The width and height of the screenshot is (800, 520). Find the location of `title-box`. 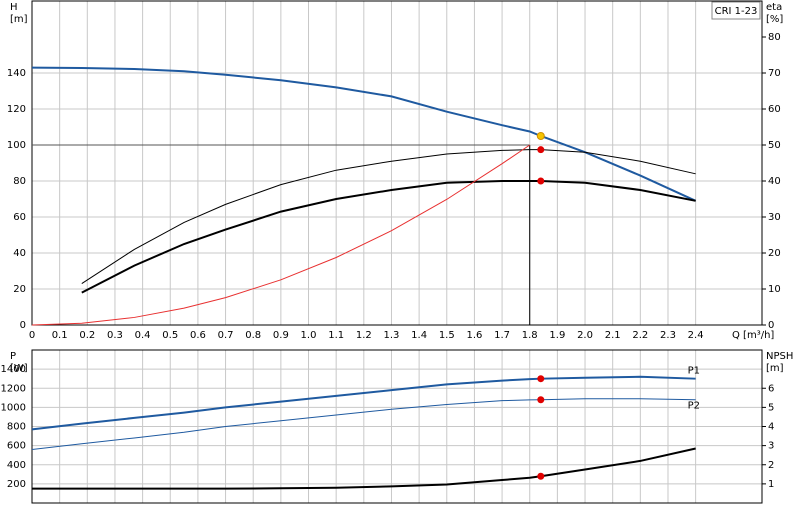

title-box is located at coordinates (736, 10).